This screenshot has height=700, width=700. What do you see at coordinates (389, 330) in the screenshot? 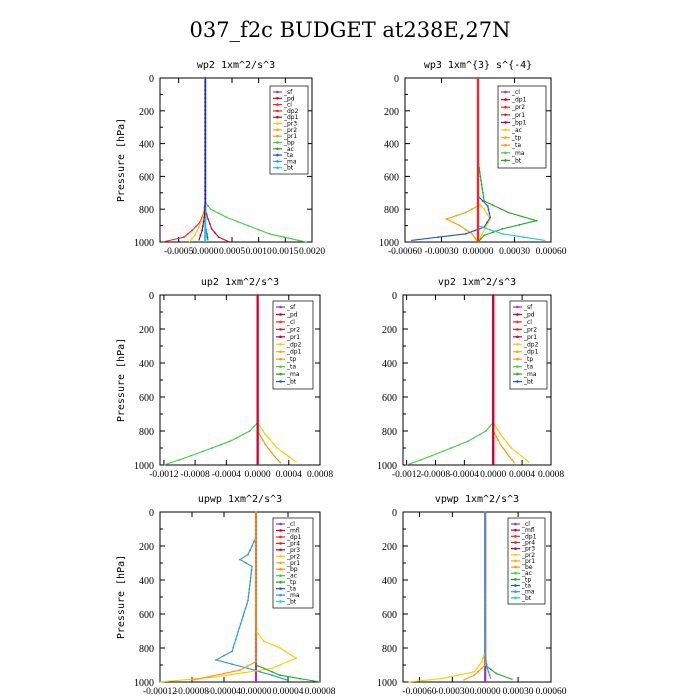
I see `y-tick-label: 200` at bounding box center [389, 330].